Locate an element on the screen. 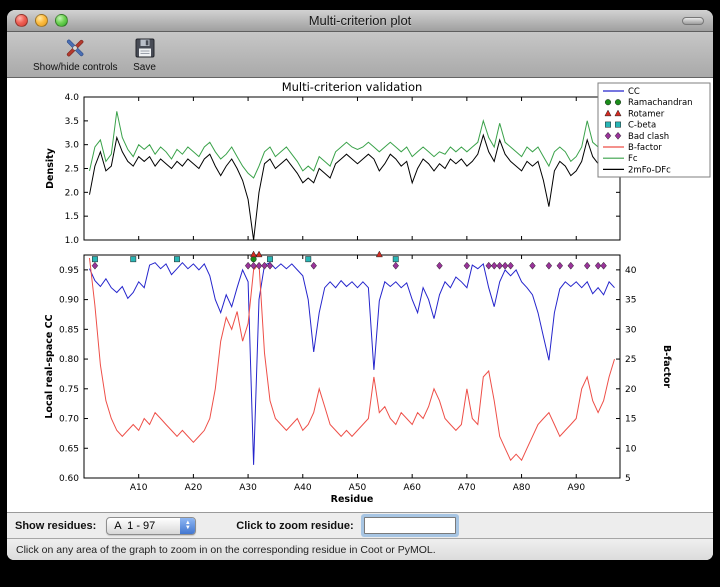  svg-text: 0.75 is located at coordinates (69, 390).